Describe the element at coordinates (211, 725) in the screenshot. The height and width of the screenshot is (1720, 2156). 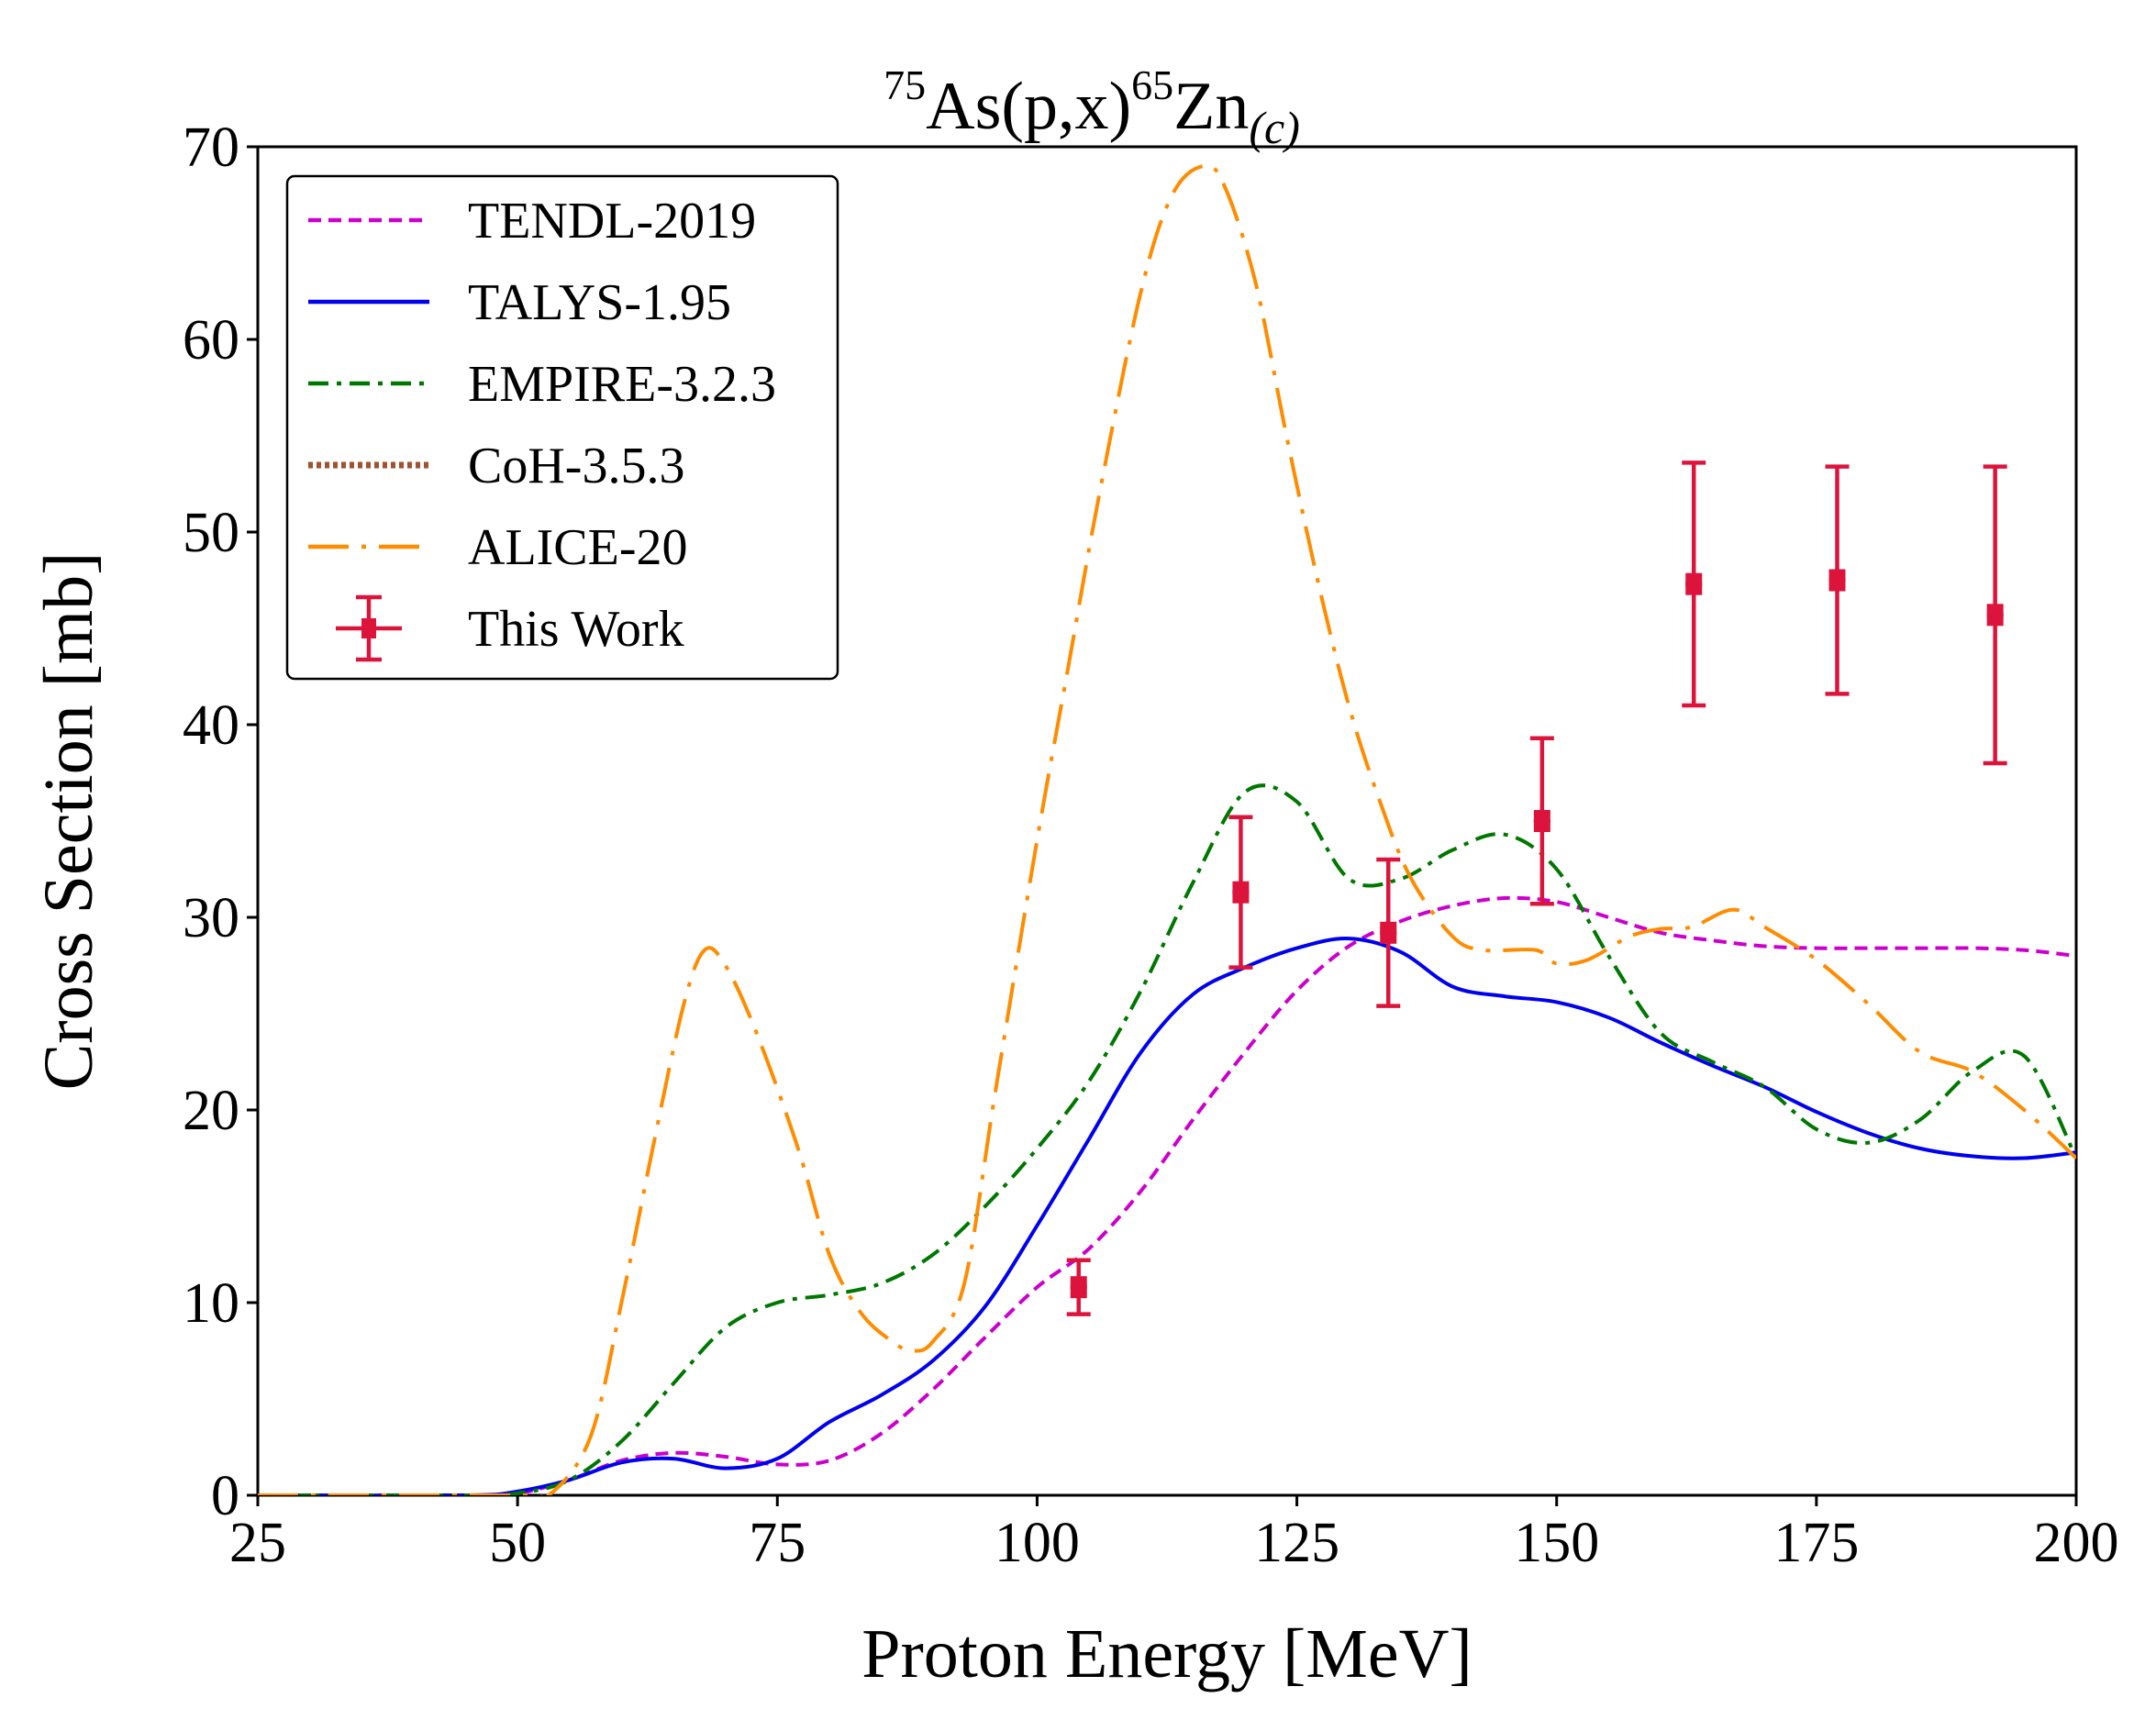
I see `y-tick-label: 40` at that location.